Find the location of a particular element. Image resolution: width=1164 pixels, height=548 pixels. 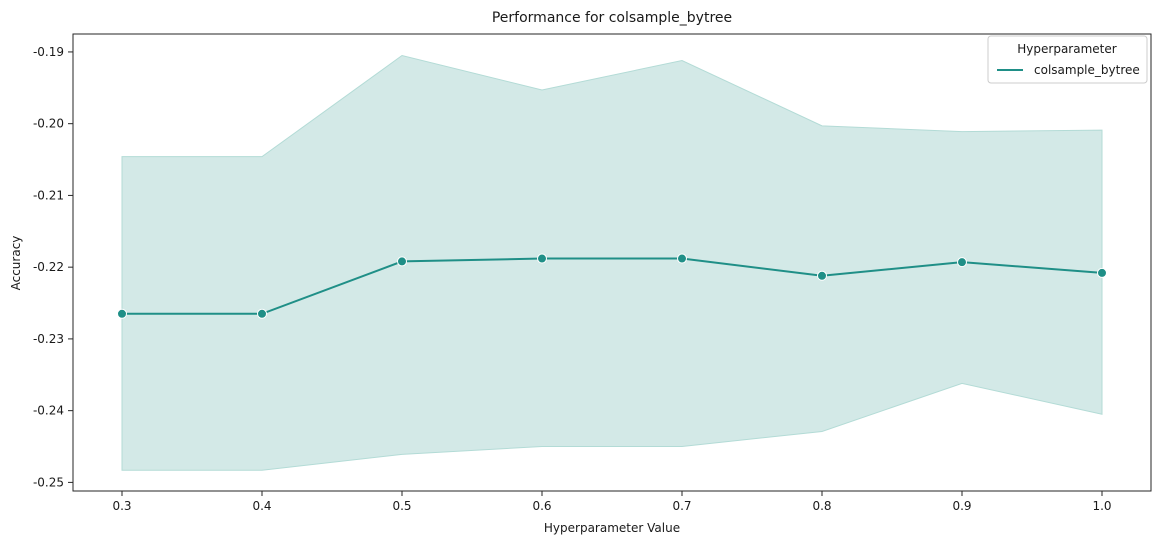

legend-box is located at coordinates (1067, 59).